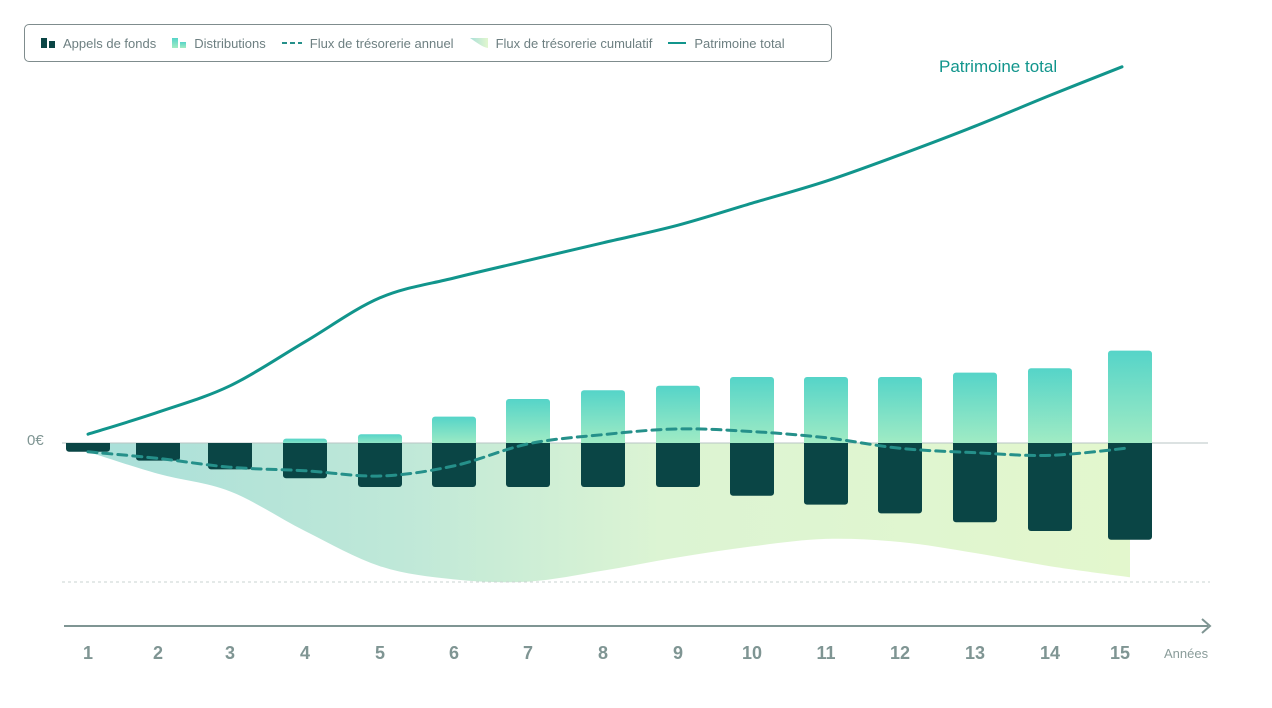 Image resolution: width=1272 pixels, height=708 pixels. I want to click on x-tick-label: 2, so click(158, 653).